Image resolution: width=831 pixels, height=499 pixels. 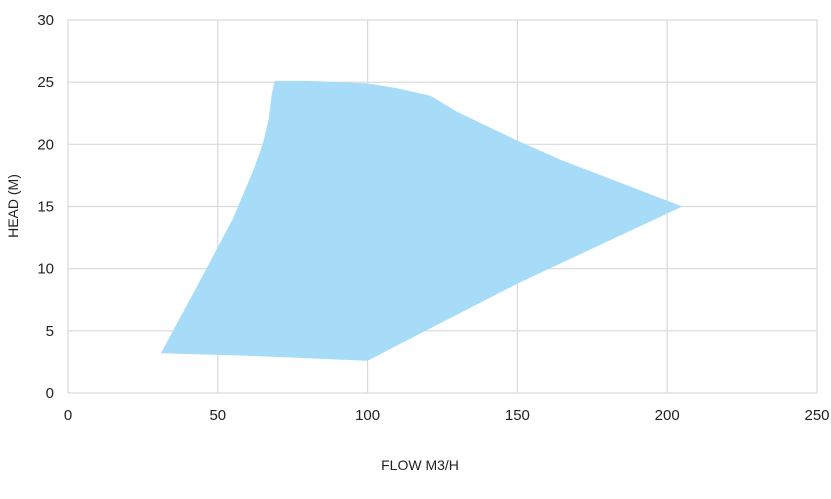 What do you see at coordinates (447, 415) in the screenshot?
I see `x-axis-ticks: 0 50 100 150 200 250` at bounding box center [447, 415].